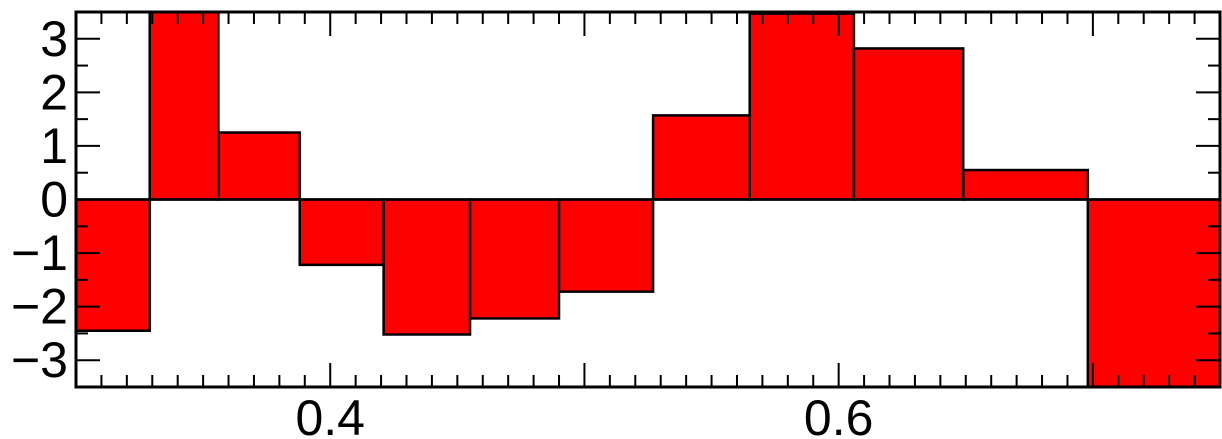 The image size is (1222, 439). I want to click on x-tick-labels: 0.4 0.6, so click(584, 414).